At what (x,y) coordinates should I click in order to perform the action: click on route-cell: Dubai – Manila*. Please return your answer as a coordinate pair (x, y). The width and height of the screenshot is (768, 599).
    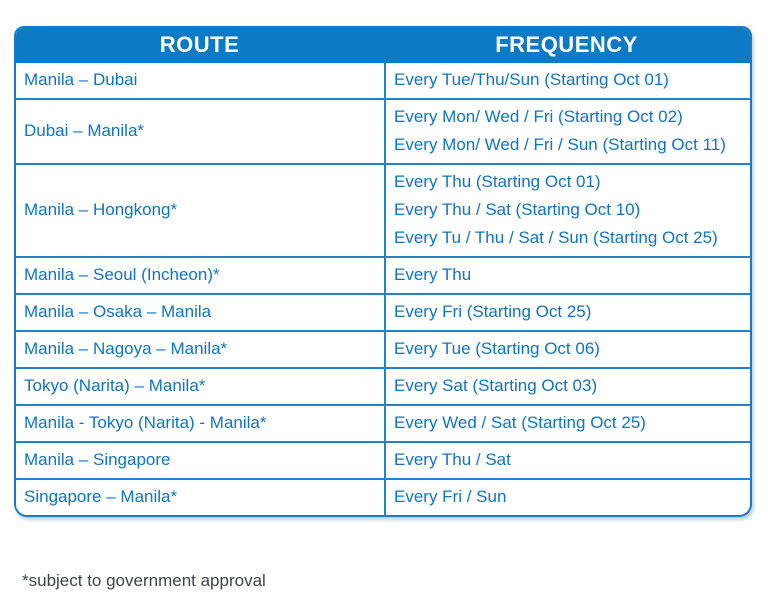
    Looking at the image, I should click on (201, 131).